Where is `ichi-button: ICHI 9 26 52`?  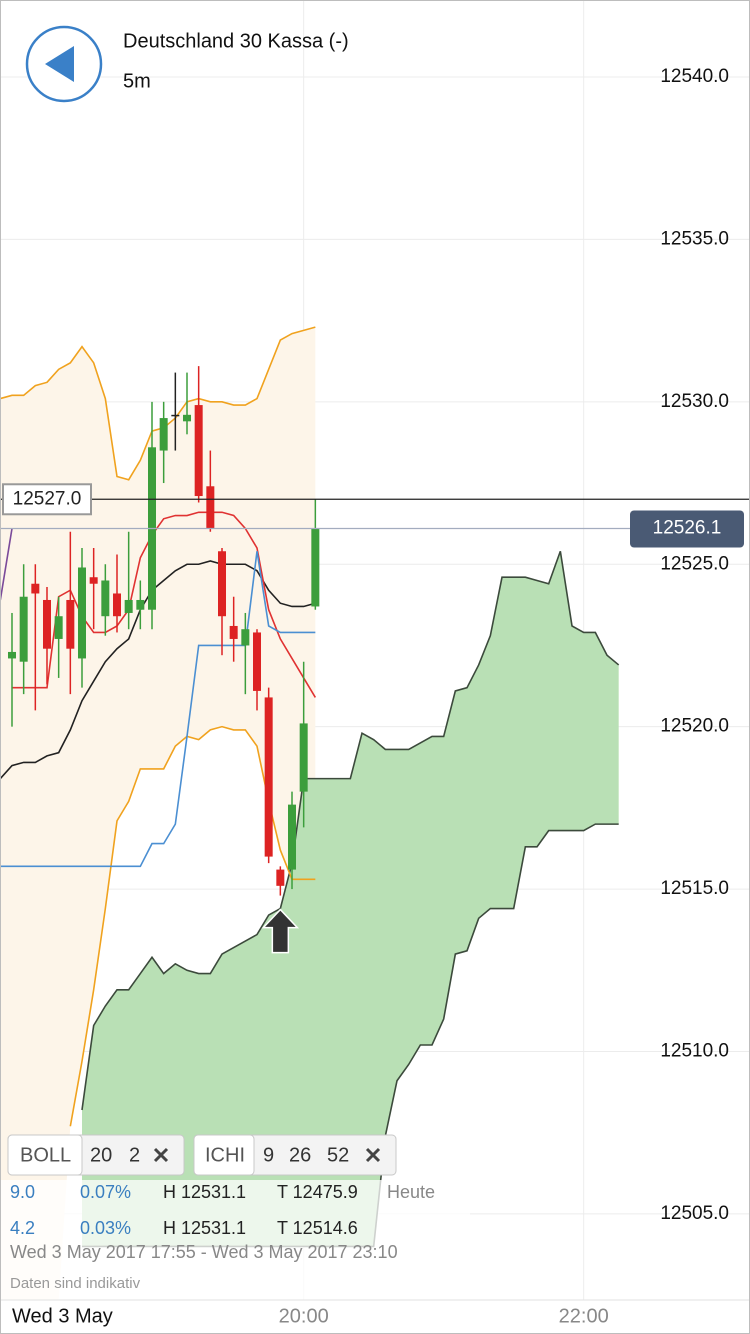
ichi-button: ICHI 9 26 52 is located at coordinates (295, 1155).